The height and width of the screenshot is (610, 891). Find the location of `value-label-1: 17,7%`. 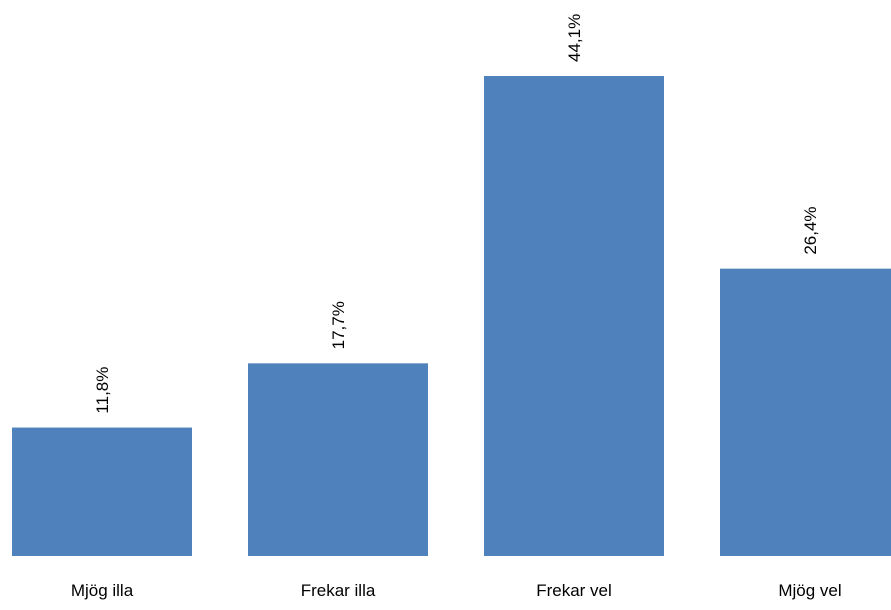

value-label-1: 17,7% is located at coordinates (338, 325).